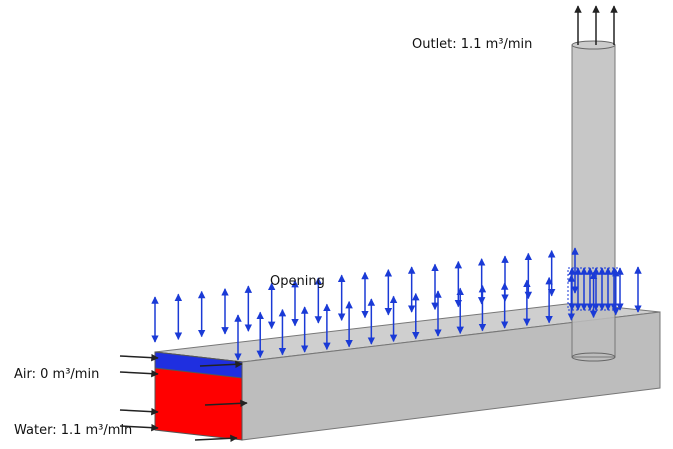 The height and width of the screenshot is (449, 673). What do you see at coordinates (593, 45) in the screenshot?
I see `outlet-top` at bounding box center [593, 45].